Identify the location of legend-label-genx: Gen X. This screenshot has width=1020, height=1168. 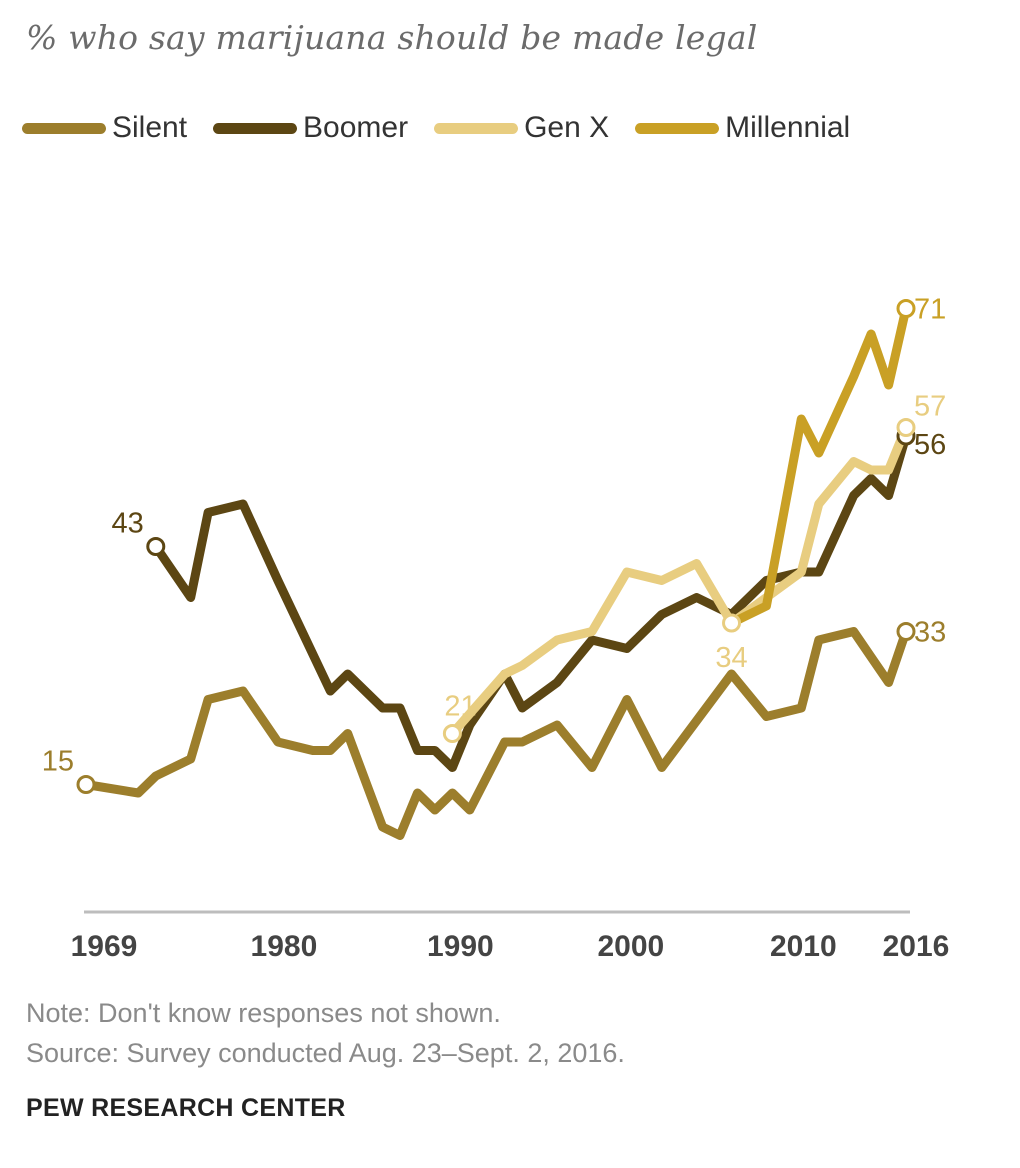
(567, 127).